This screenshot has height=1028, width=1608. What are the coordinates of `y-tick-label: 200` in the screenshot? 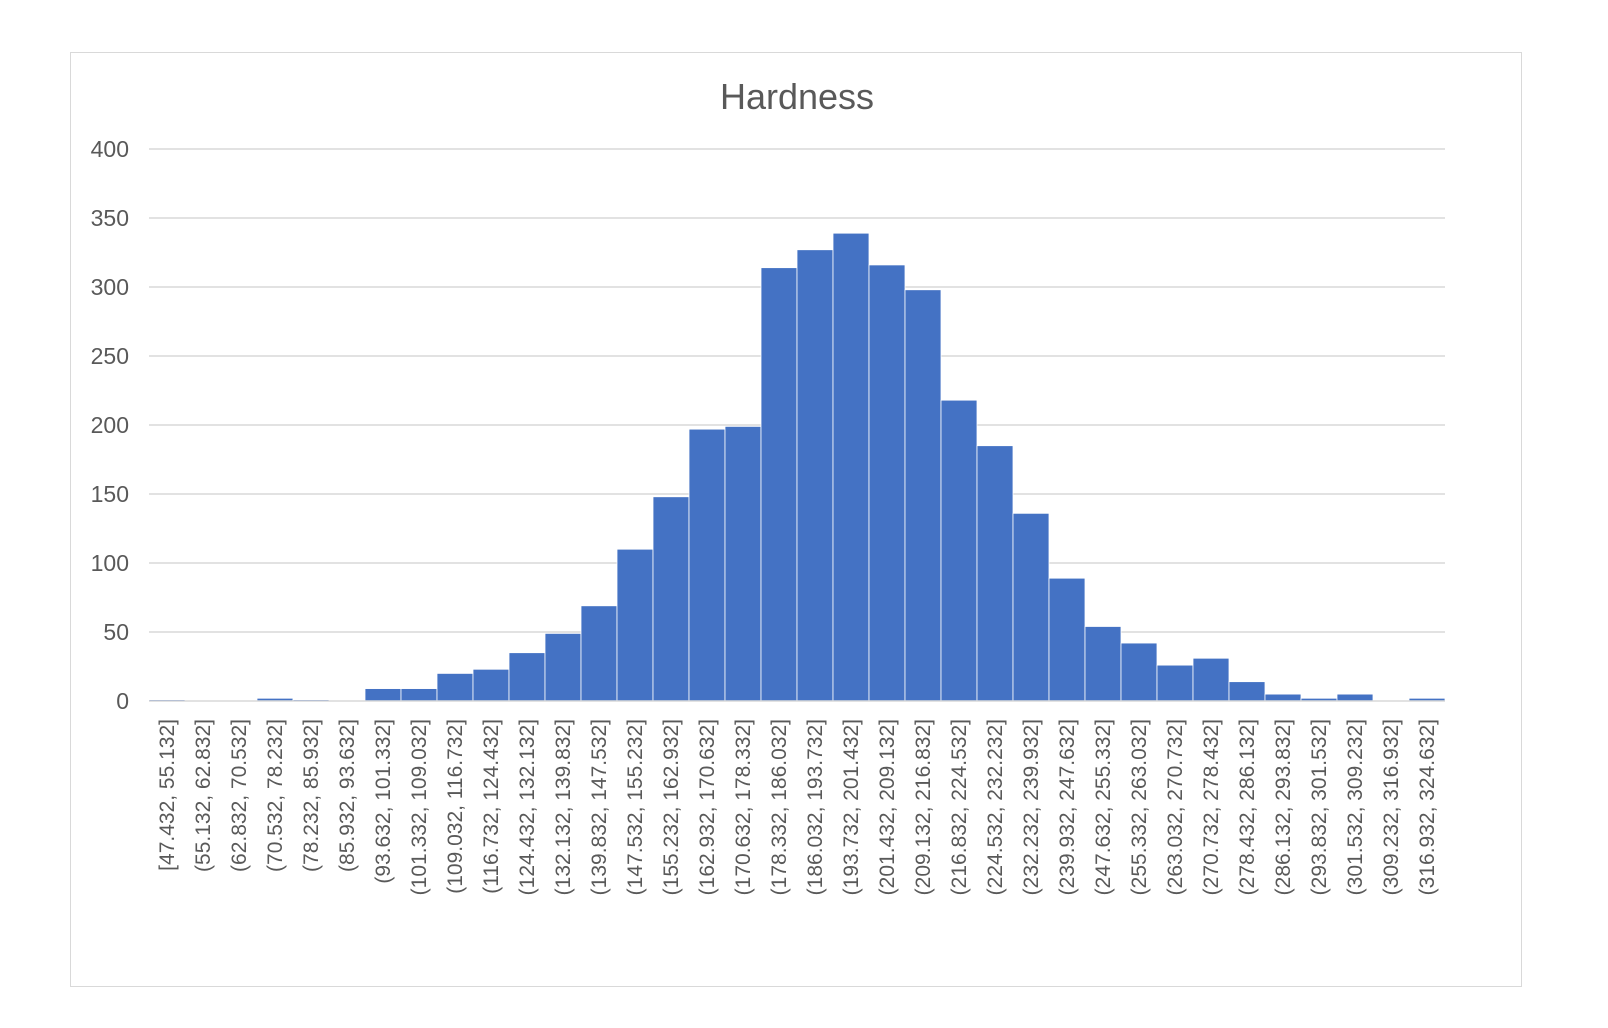 It's located at (110, 425).